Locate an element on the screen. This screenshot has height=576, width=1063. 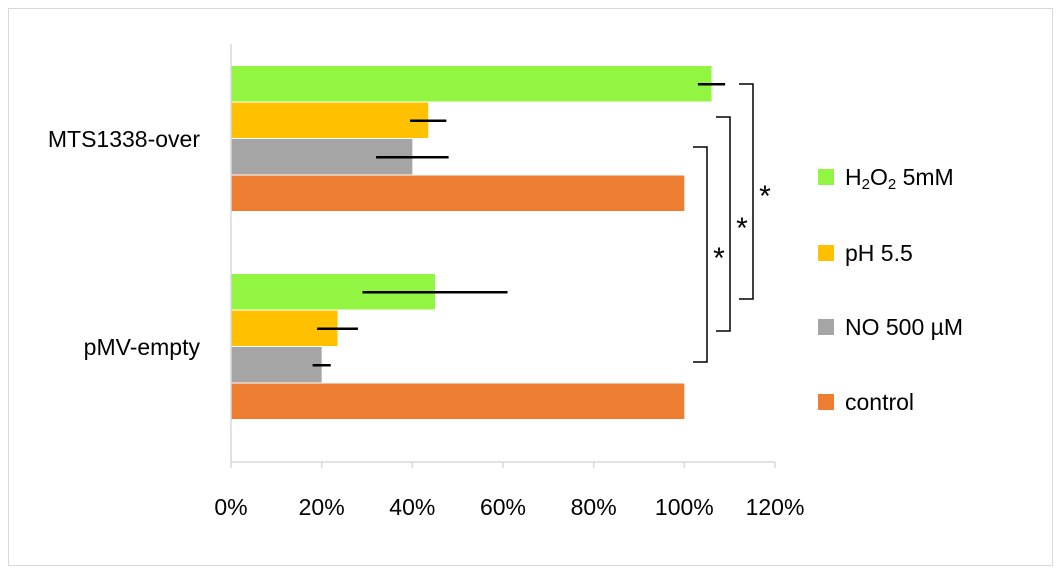
legend-swatch-no is located at coordinates (826, 327).